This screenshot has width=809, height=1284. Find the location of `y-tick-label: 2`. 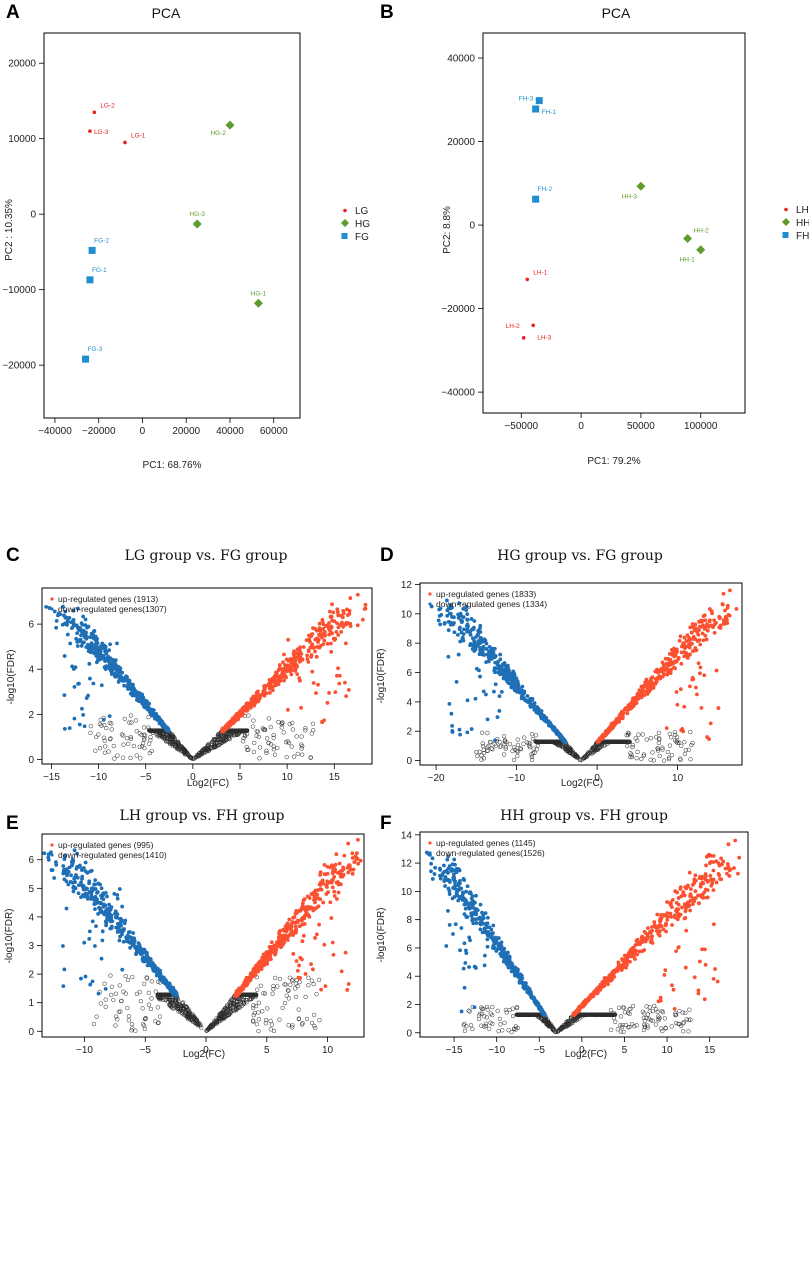

y-tick-label: 2 is located at coordinates (409, 1005).